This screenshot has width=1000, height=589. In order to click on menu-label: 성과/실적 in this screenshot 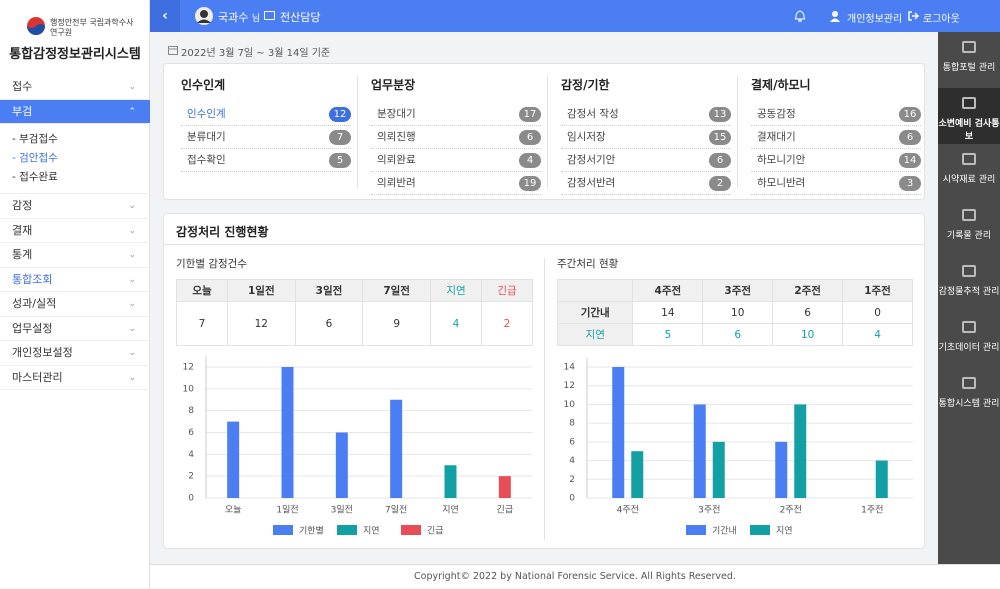, I will do `click(34, 303)`.